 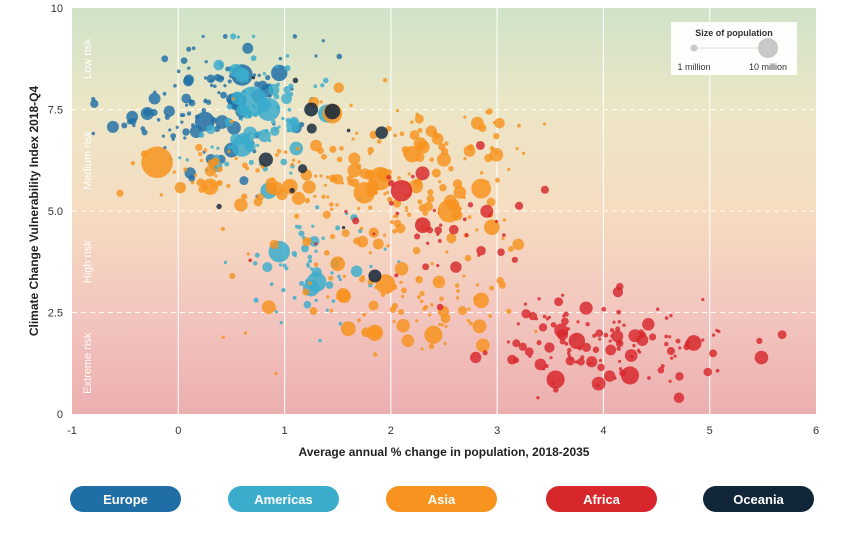 I want to click on legend-africa-button: Africa, so click(x=601, y=499).